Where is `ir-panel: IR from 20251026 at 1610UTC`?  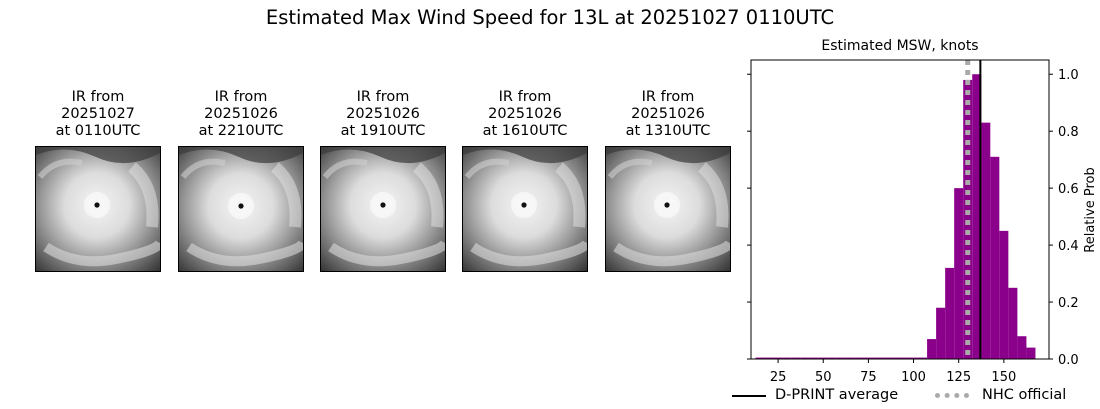
ir-panel: IR from 20251026 at 1610UTC is located at coordinates (525, 180).